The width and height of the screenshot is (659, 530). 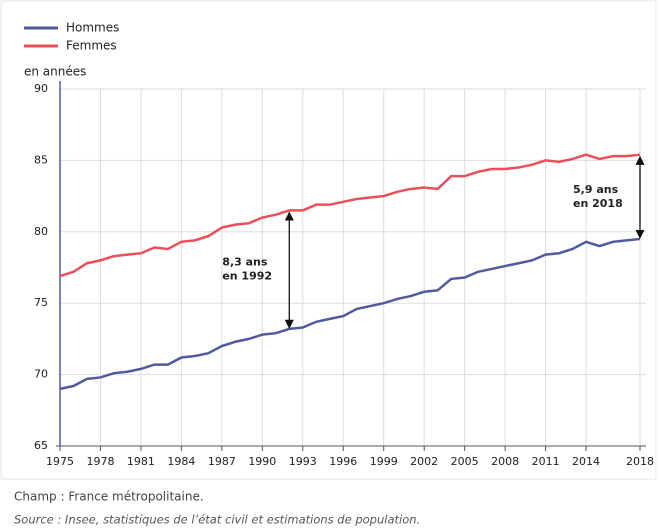 I want to click on y-tick-label: 85, so click(x=41, y=159).